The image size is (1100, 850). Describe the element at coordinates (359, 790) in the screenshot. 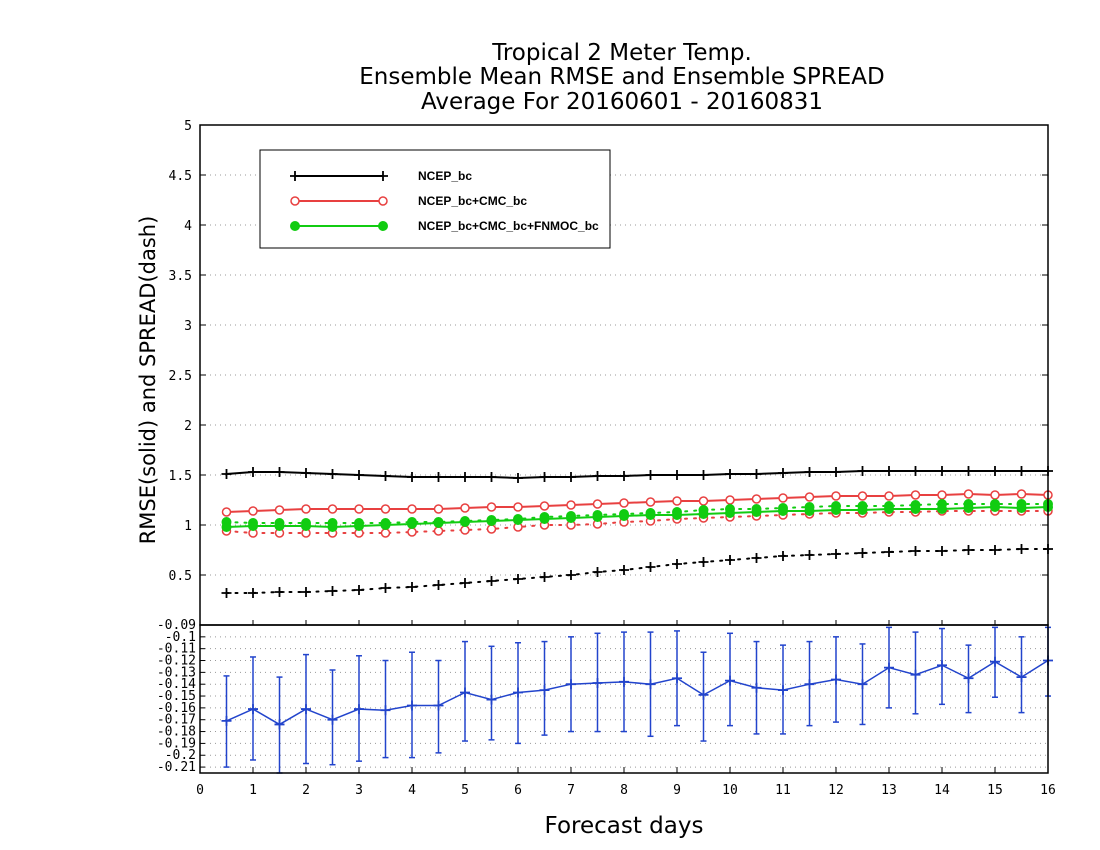

I see `x-tick-label: 3` at that location.